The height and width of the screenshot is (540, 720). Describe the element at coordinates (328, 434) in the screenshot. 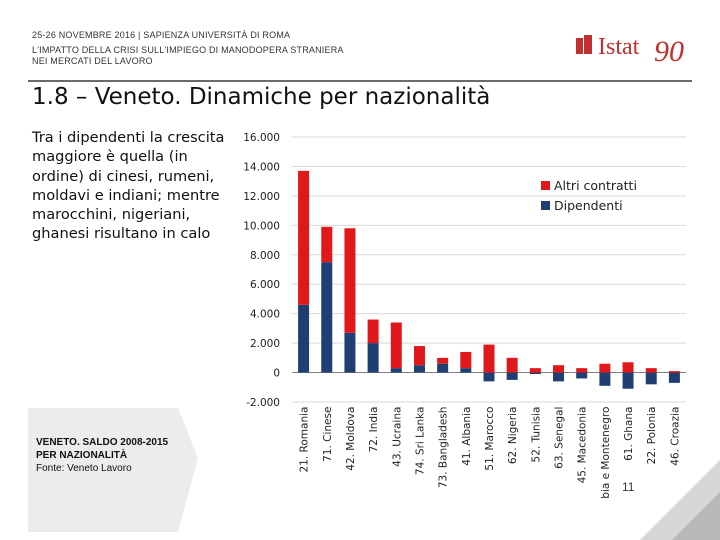

I see `x-tick-label: 71. Cinese` at that location.